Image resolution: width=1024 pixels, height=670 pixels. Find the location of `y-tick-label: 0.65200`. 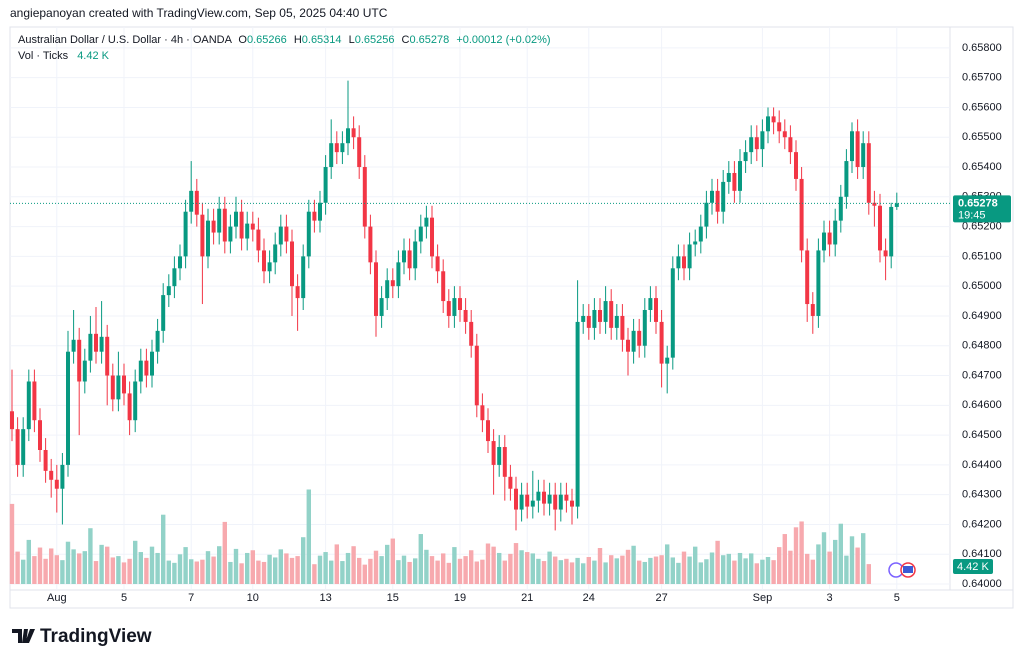

y-tick-label: 0.65200 is located at coordinates (982, 227).